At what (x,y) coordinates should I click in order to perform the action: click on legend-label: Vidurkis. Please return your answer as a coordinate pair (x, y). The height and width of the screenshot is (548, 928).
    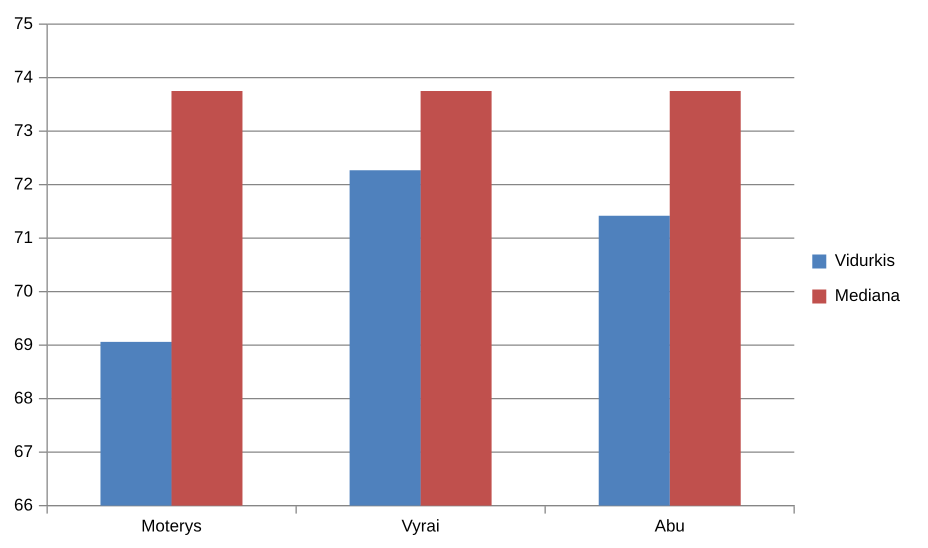
    Looking at the image, I should click on (864, 260).